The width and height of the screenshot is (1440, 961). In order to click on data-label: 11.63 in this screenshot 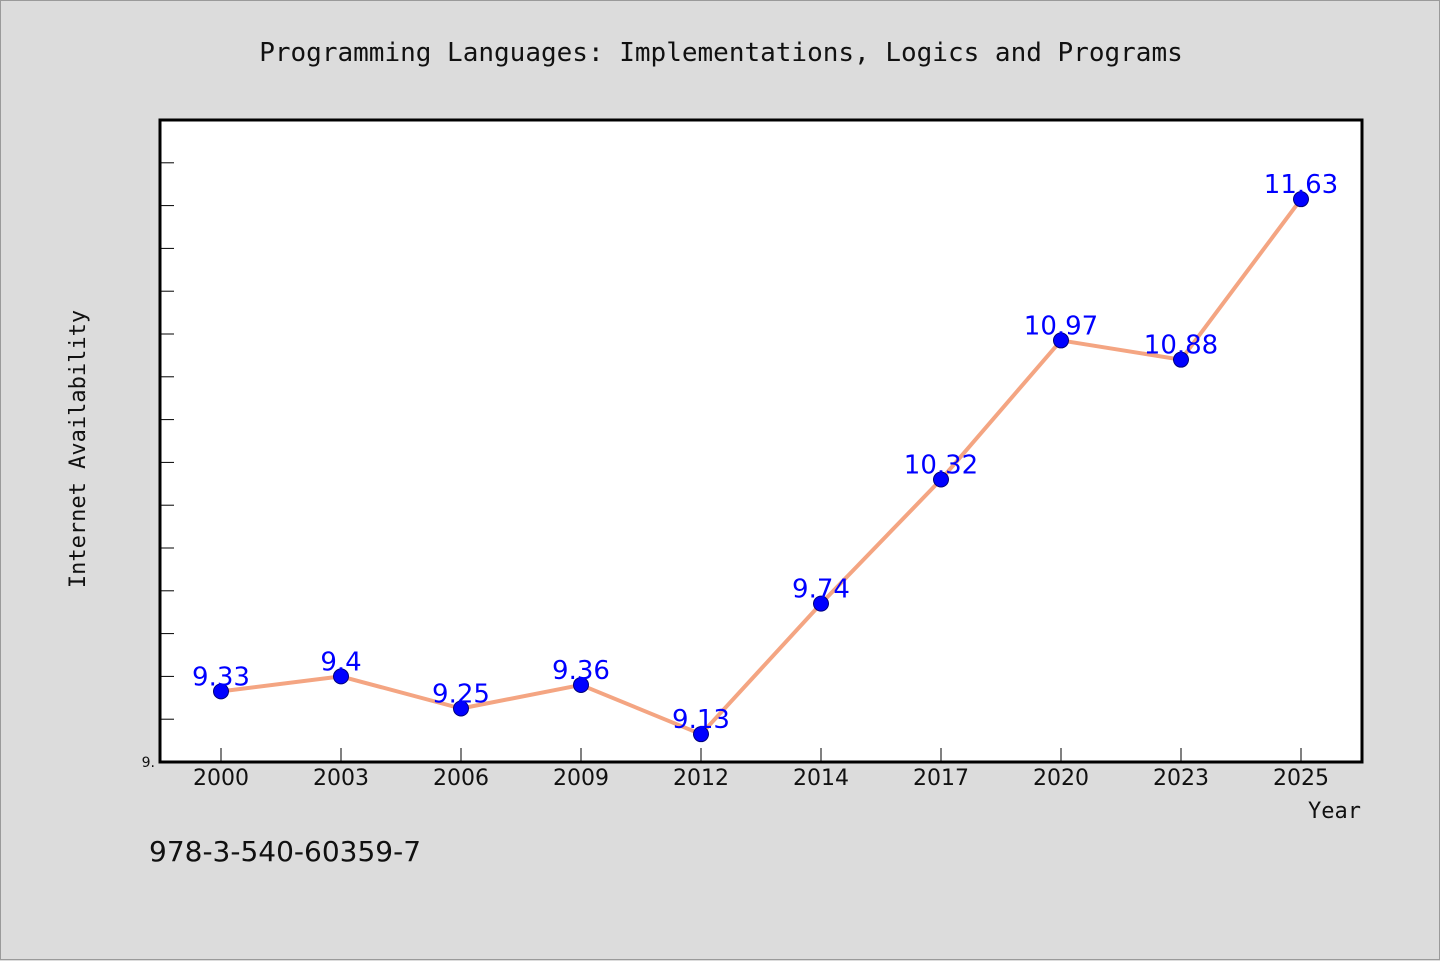, I will do `click(1301, 185)`.